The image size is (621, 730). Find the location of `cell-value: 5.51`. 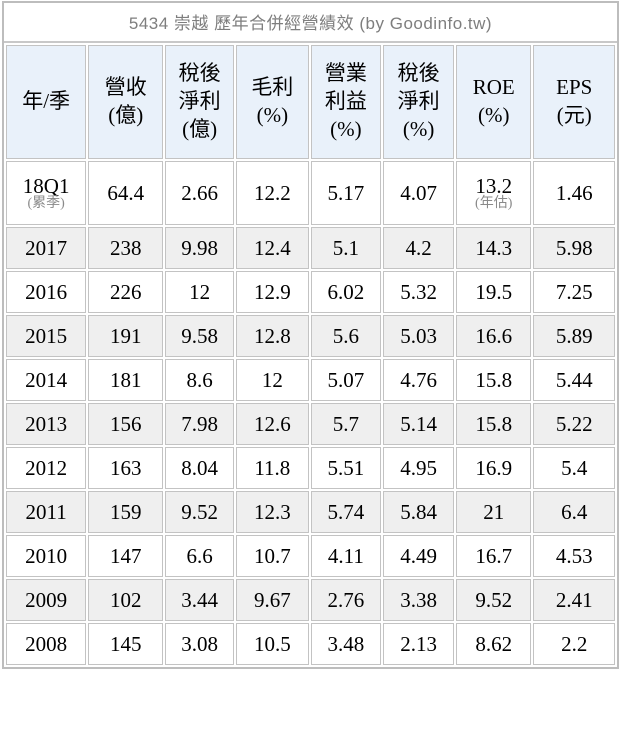

cell-value: 5.51 is located at coordinates (346, 467).